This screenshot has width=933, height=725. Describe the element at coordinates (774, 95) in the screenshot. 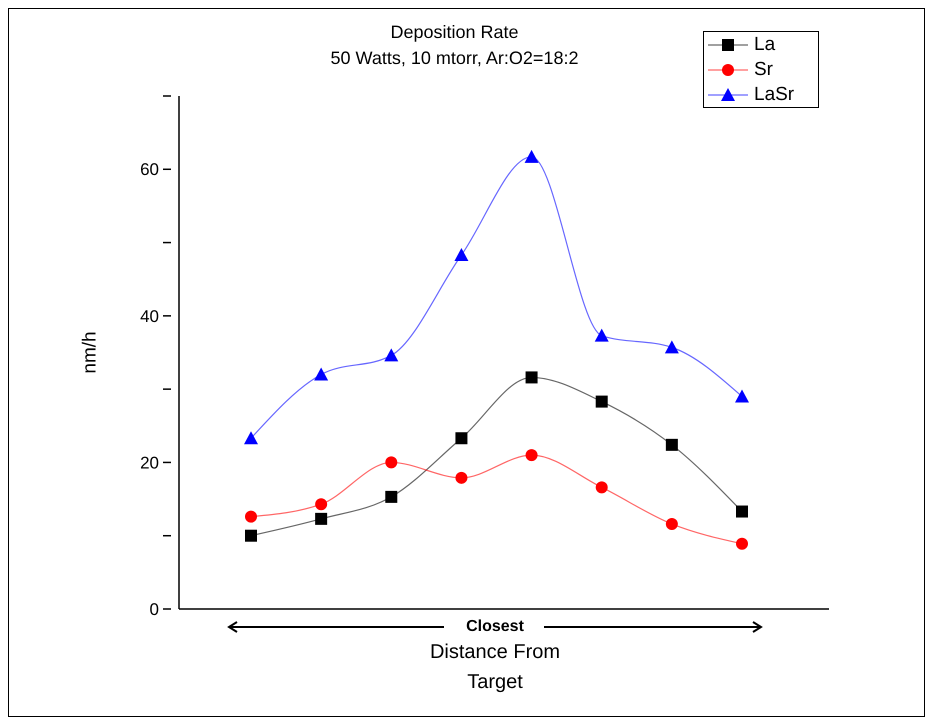

I see `legend-label: LaSr` at that location.